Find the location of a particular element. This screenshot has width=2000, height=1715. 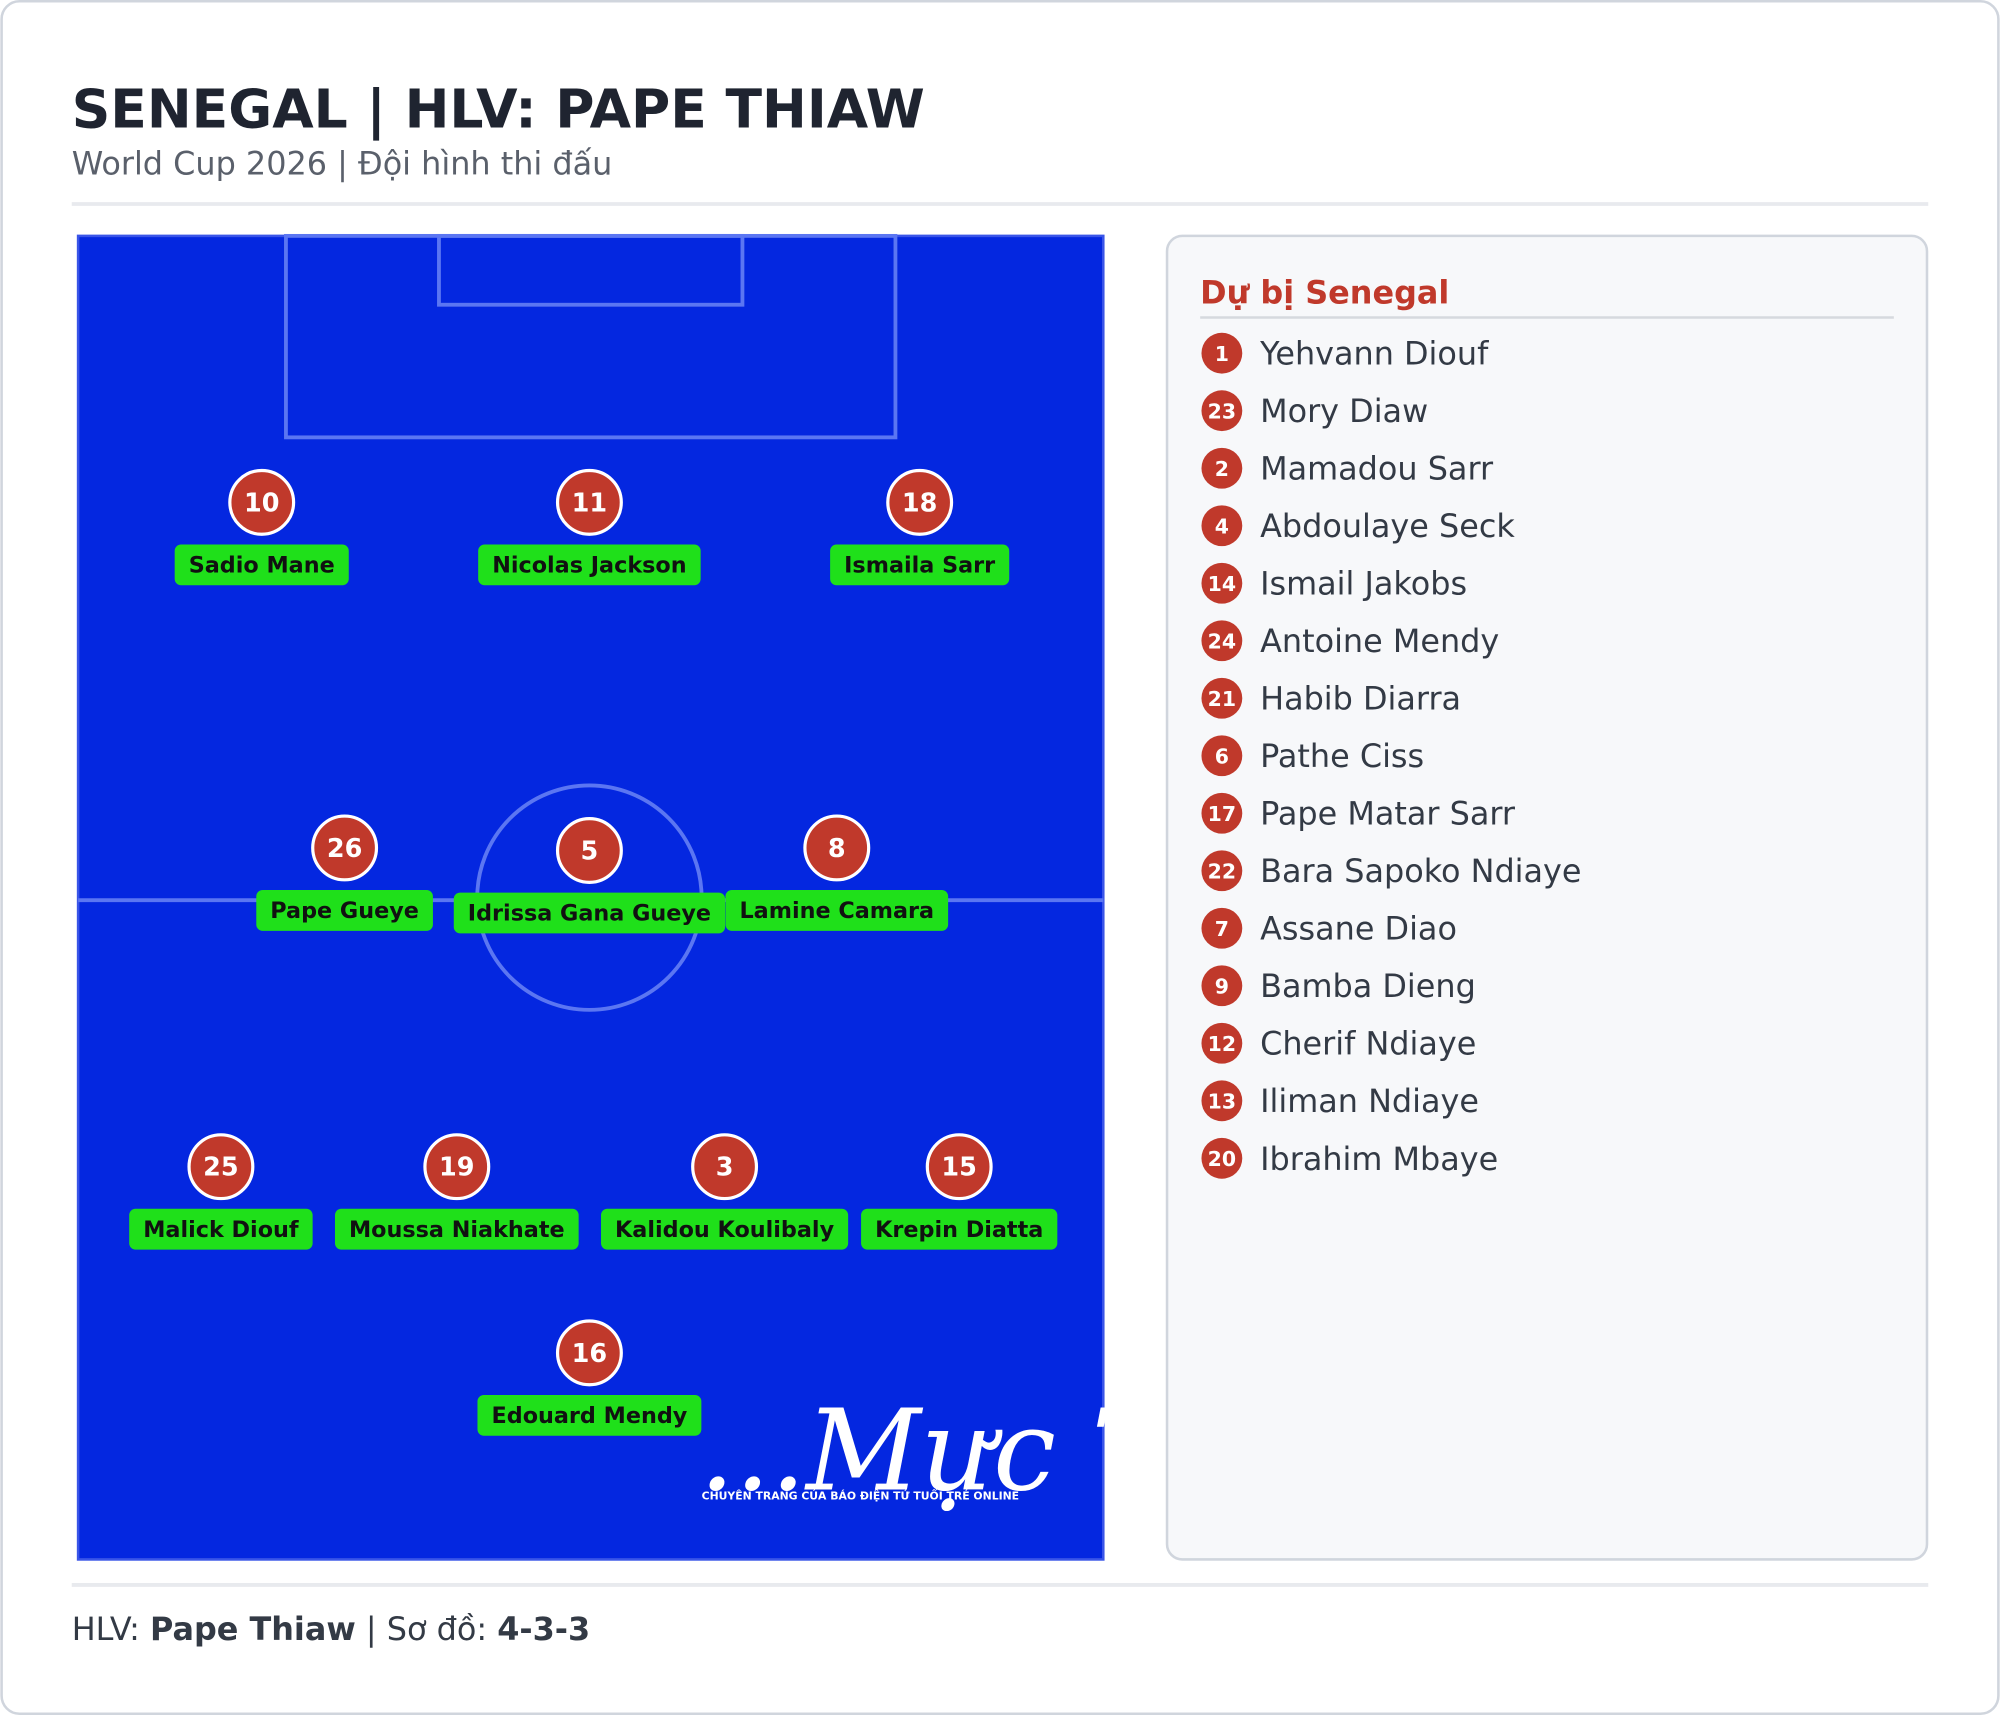

bench-number: 21 is located at coordinates (1222, 699).